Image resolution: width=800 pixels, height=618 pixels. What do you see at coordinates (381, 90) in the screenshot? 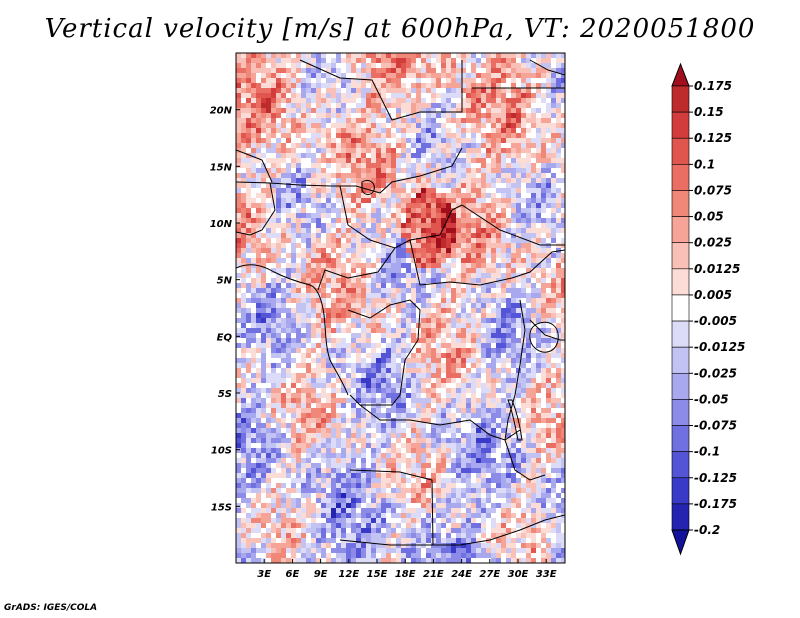
I see `border-north` at bounding box center [381, 90].